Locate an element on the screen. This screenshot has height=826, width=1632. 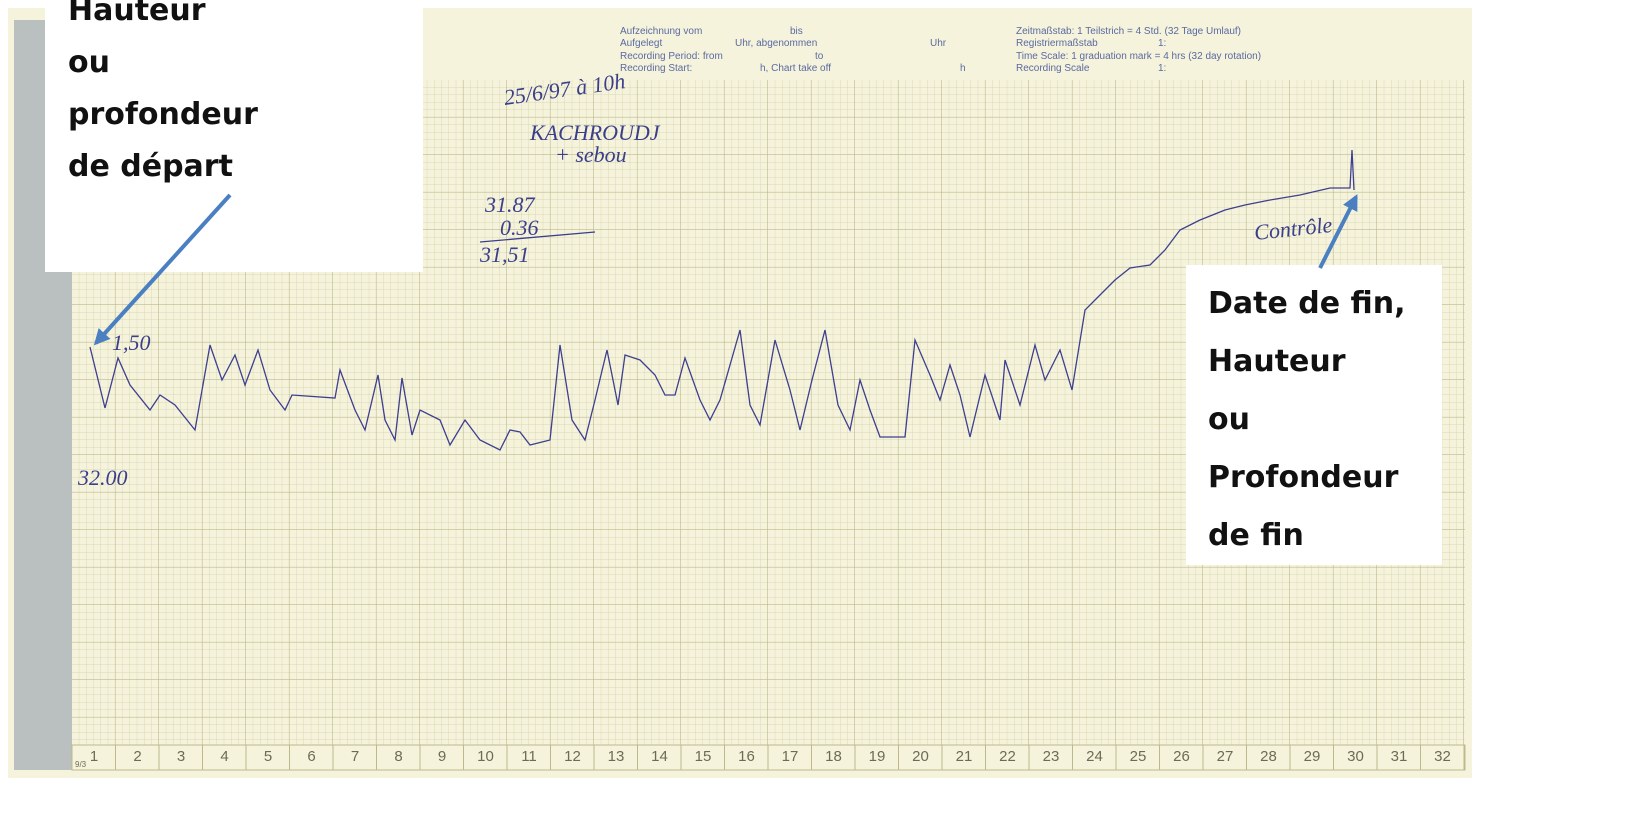
day-label: 32 is located at coordinates (1442, 756).